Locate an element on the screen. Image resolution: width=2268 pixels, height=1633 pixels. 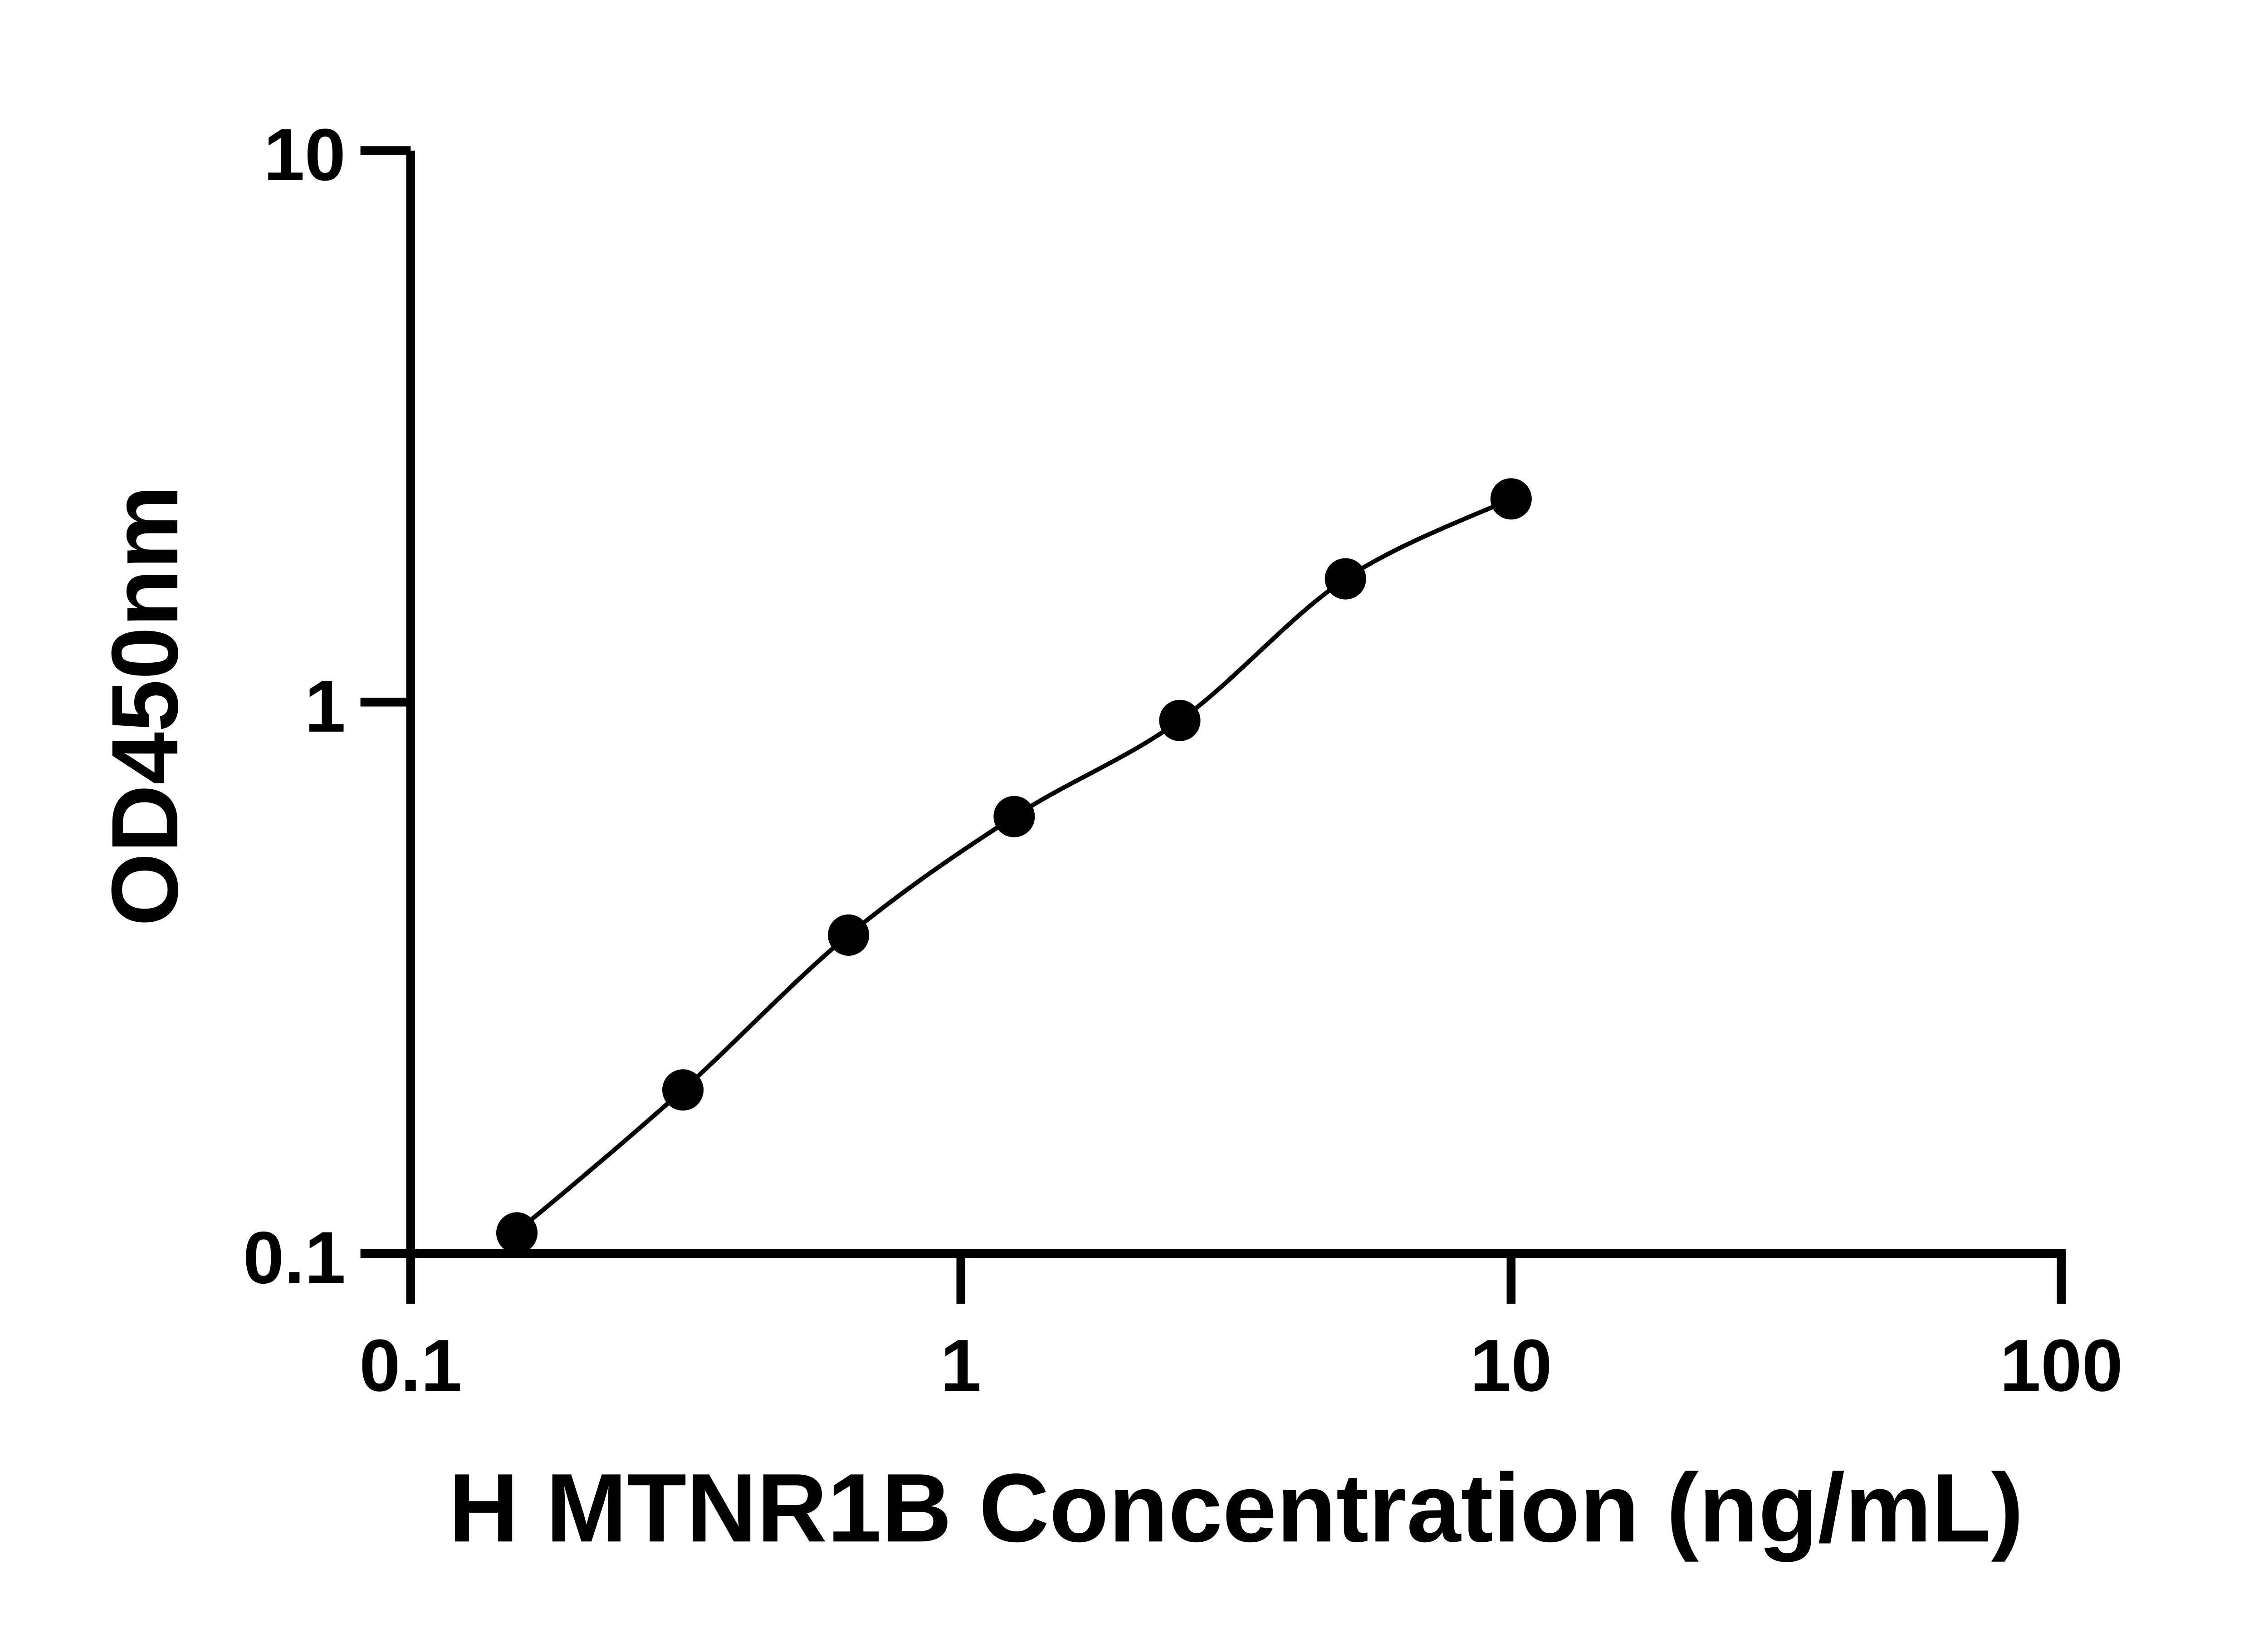
y-tick-labels: 0.1 1 10 is located at coordinates (295, 706).